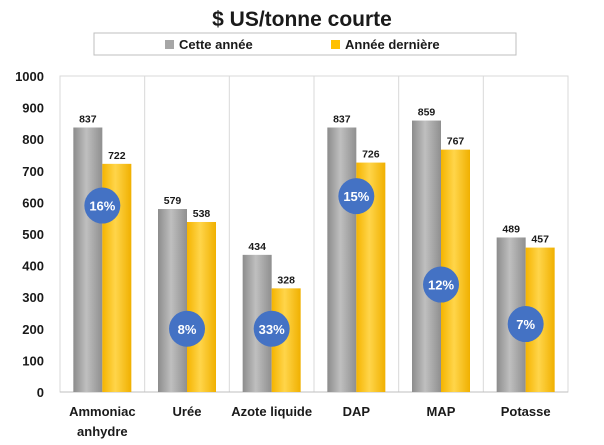 Image resolution: width=604 pixels, height=445 pixels. Describe the element at coordinates (29, 76) in the screenshot. I see `y-tick-label: 1000` at that location.